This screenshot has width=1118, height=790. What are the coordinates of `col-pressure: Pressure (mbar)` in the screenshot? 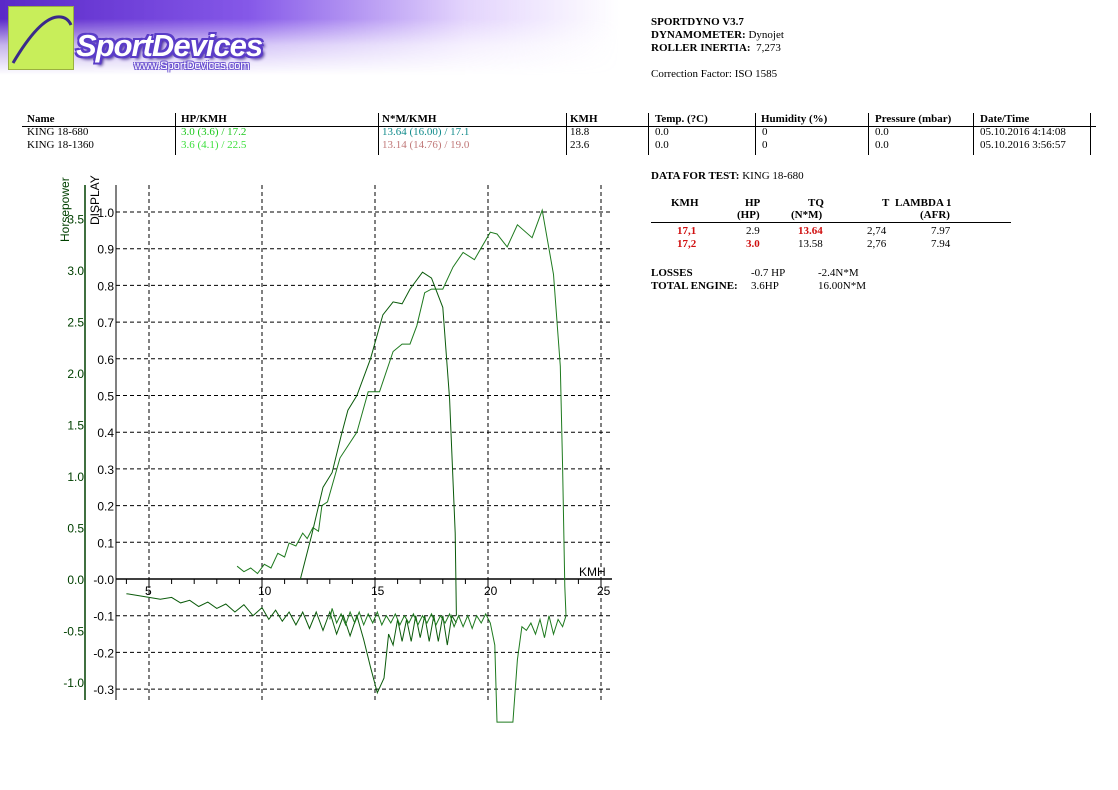 It's located at (913, 119).